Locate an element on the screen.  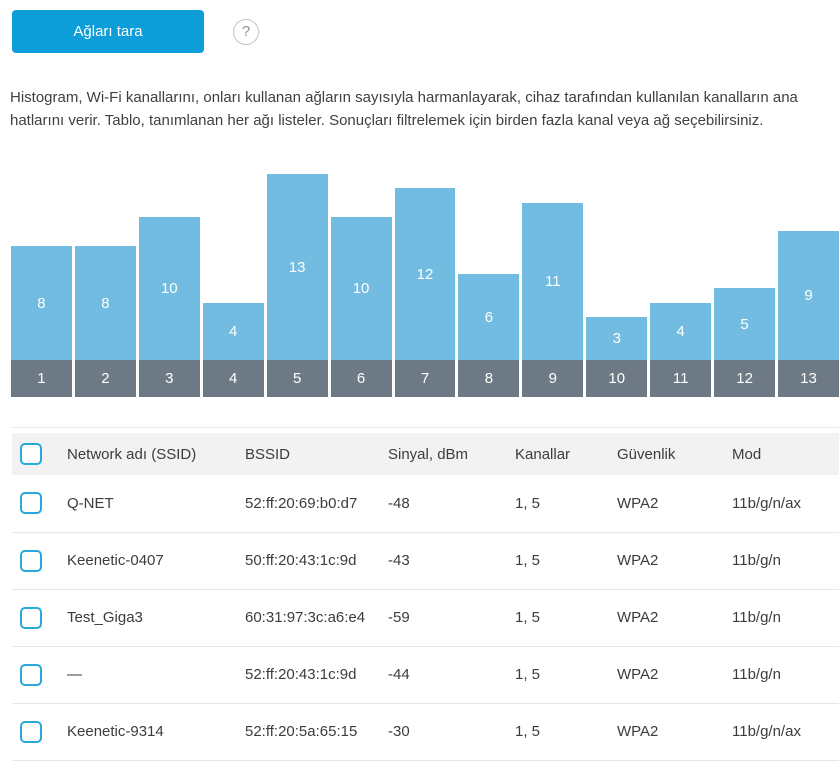
histogram-channel-10: 3 10 is located at coordinates (617, 357).